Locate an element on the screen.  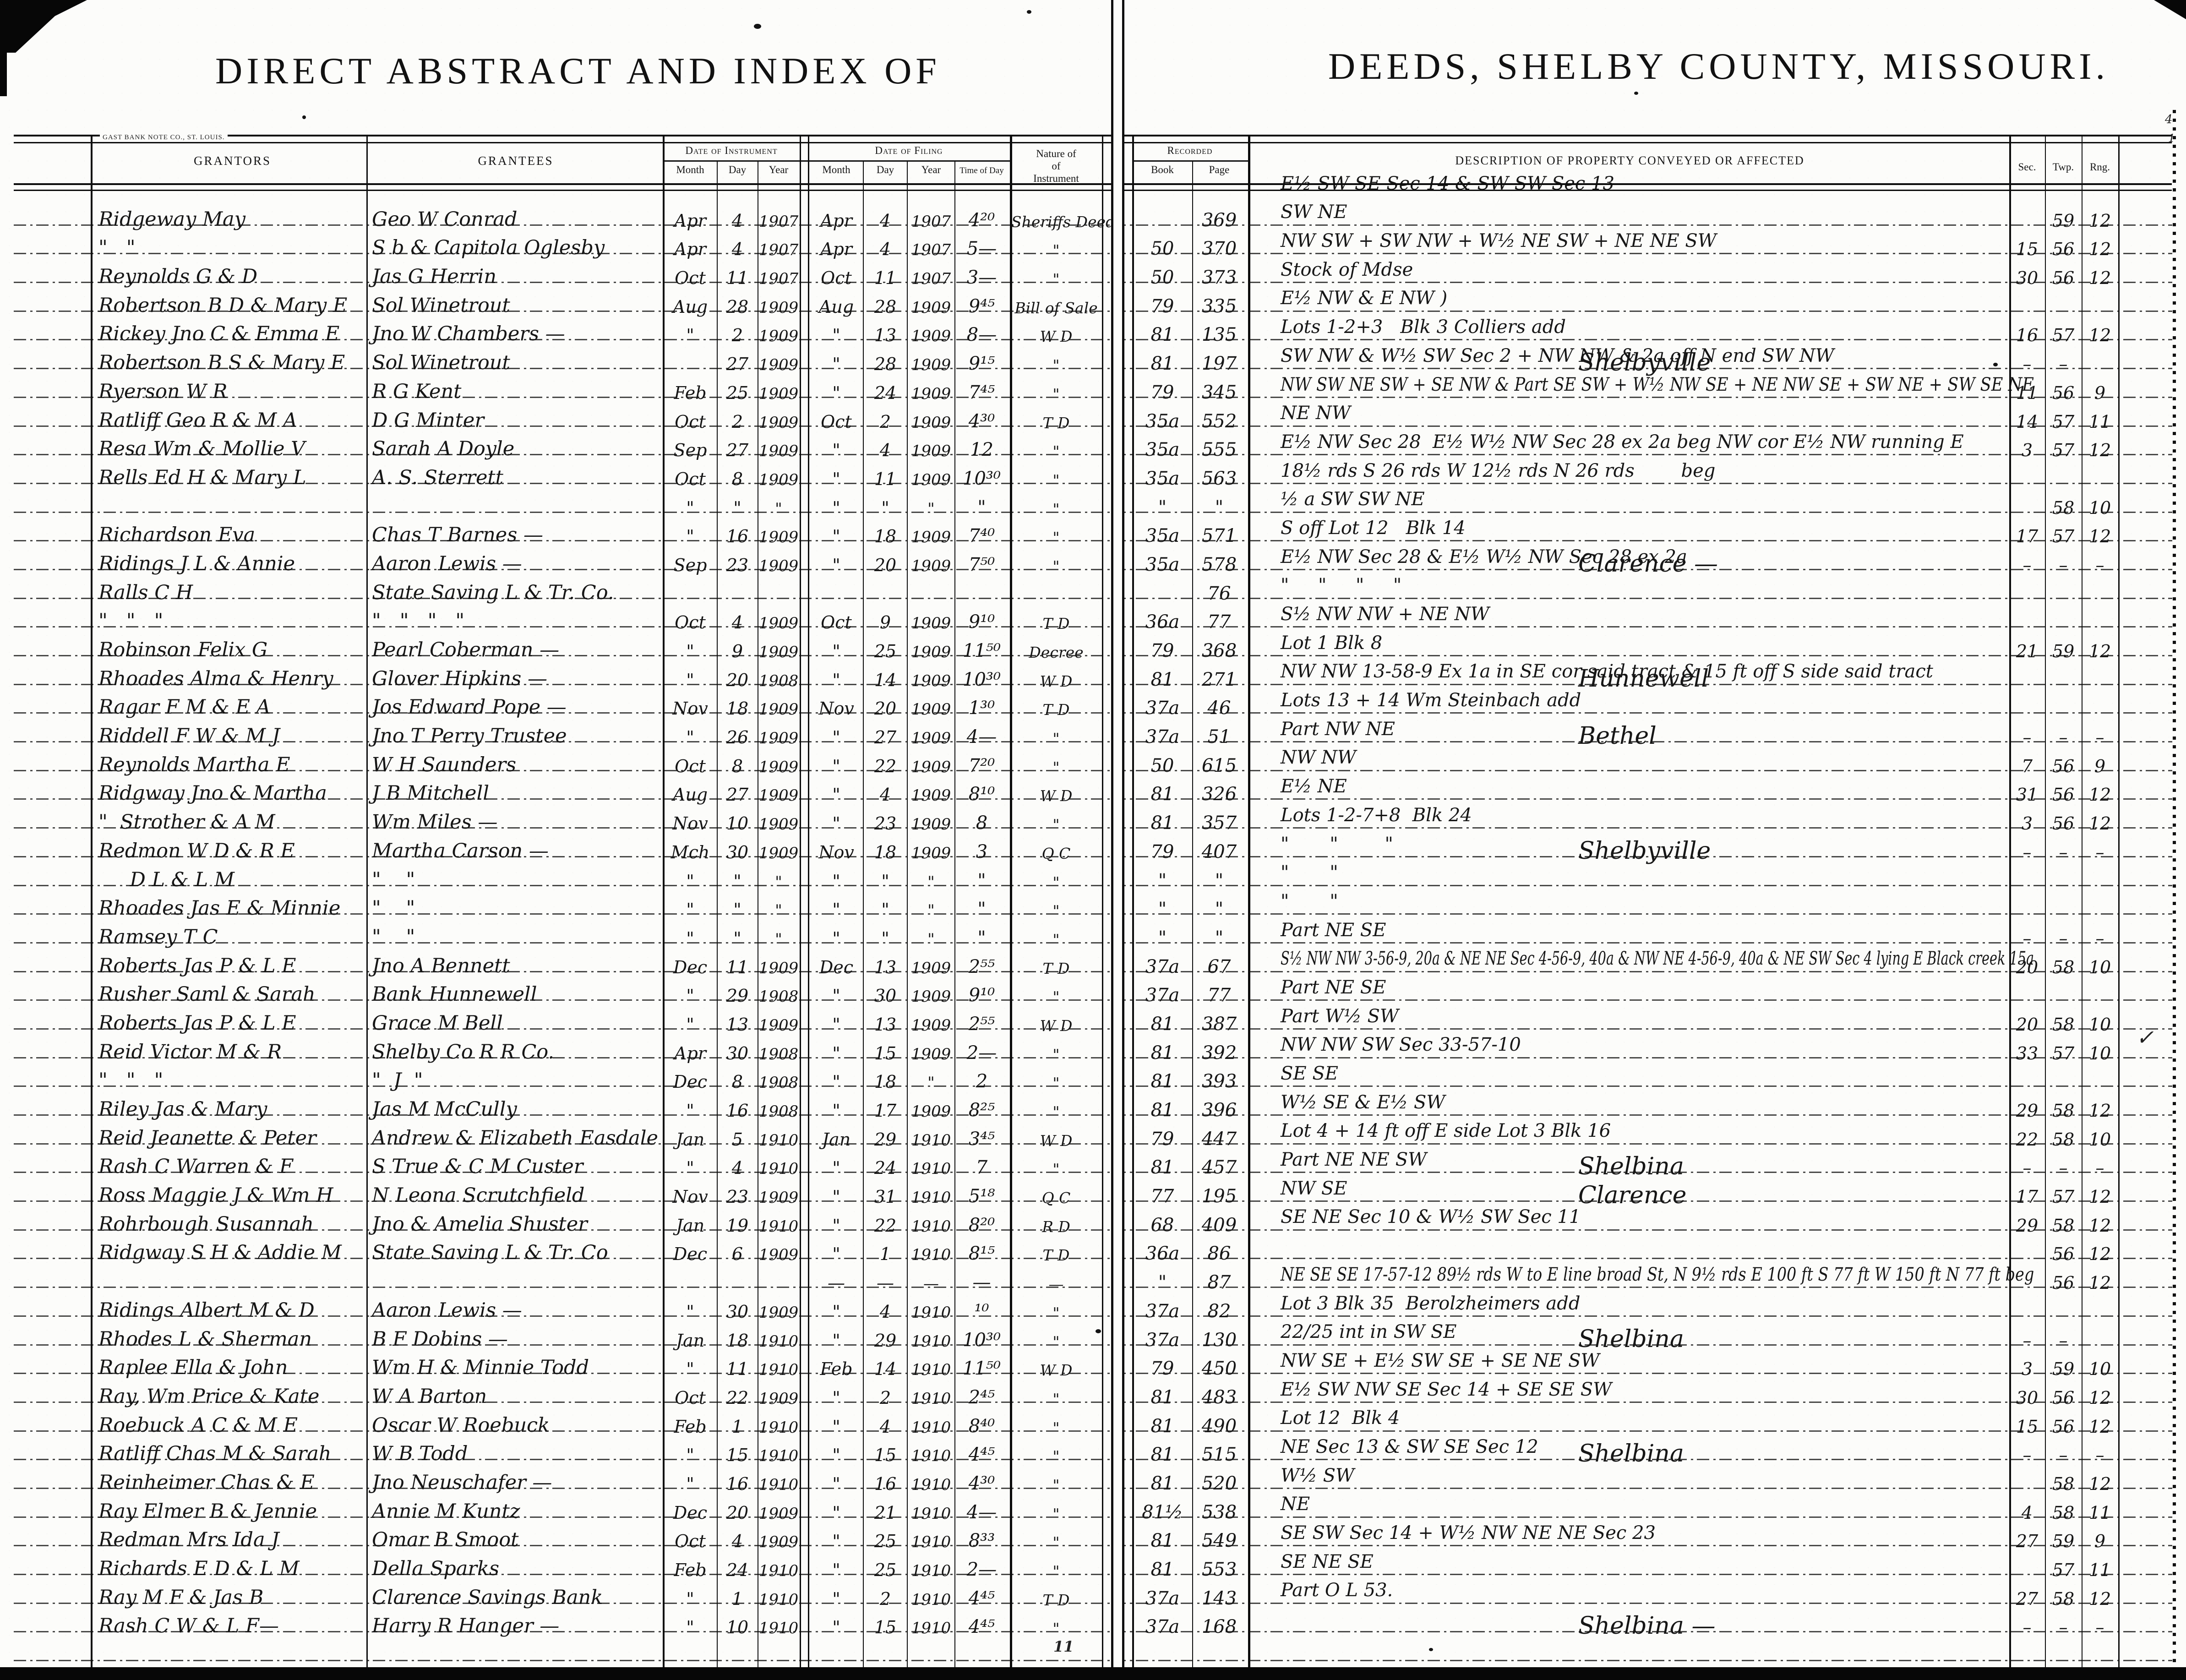
filing-time-cell: 4³⁰ is located at coordinates (981, 1483).